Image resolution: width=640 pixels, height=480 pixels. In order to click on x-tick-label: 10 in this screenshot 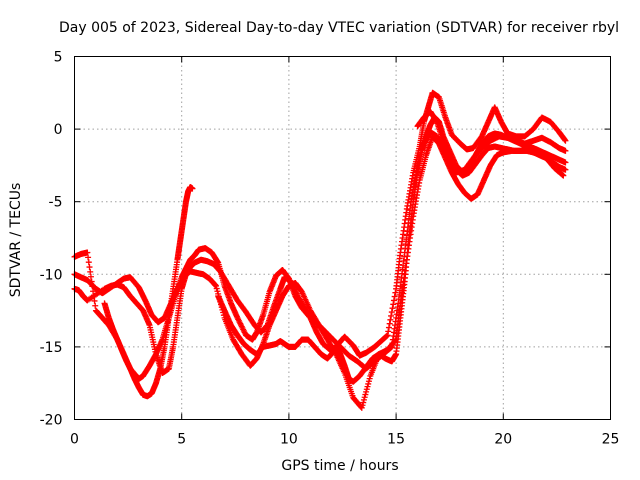, I will do `click(289, 440)`.